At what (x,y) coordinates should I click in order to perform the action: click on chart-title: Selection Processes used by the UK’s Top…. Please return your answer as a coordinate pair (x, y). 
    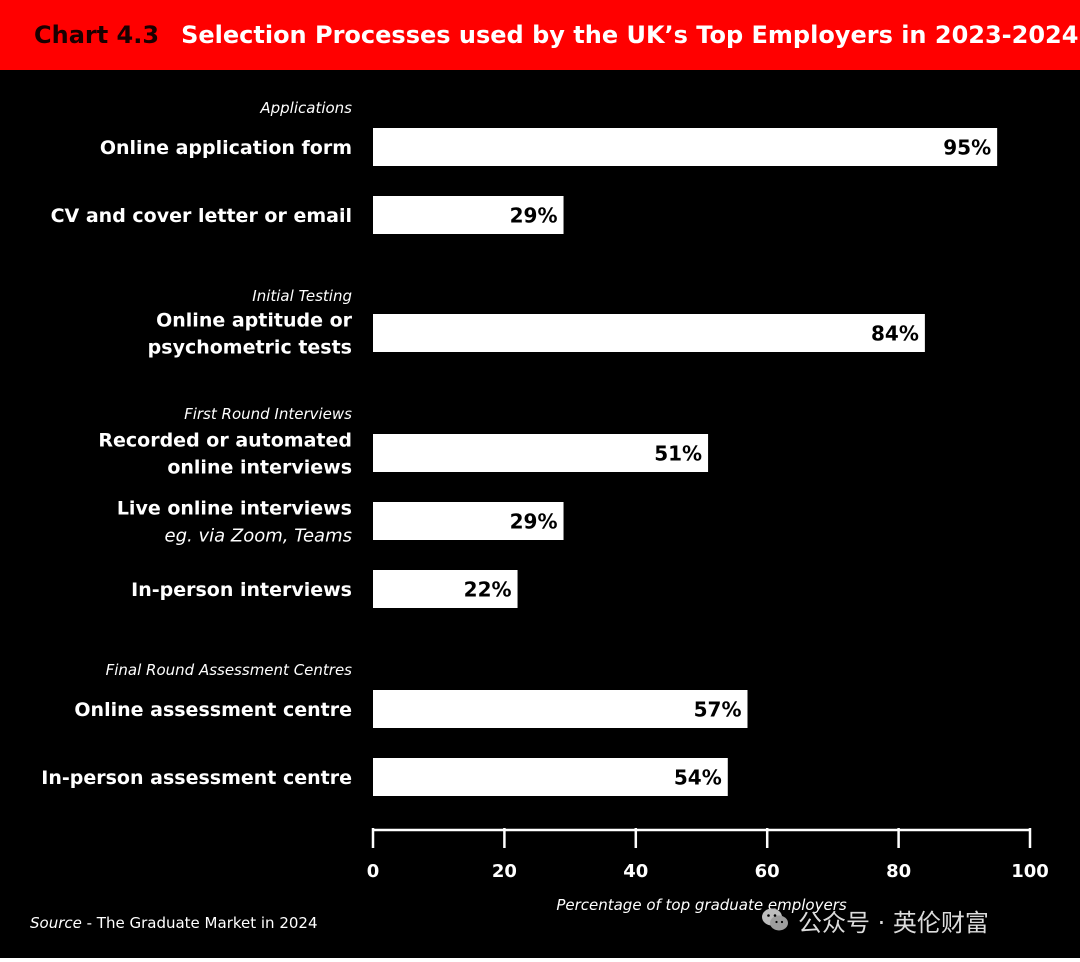
    Looking at the image, I should click on (630, 35).